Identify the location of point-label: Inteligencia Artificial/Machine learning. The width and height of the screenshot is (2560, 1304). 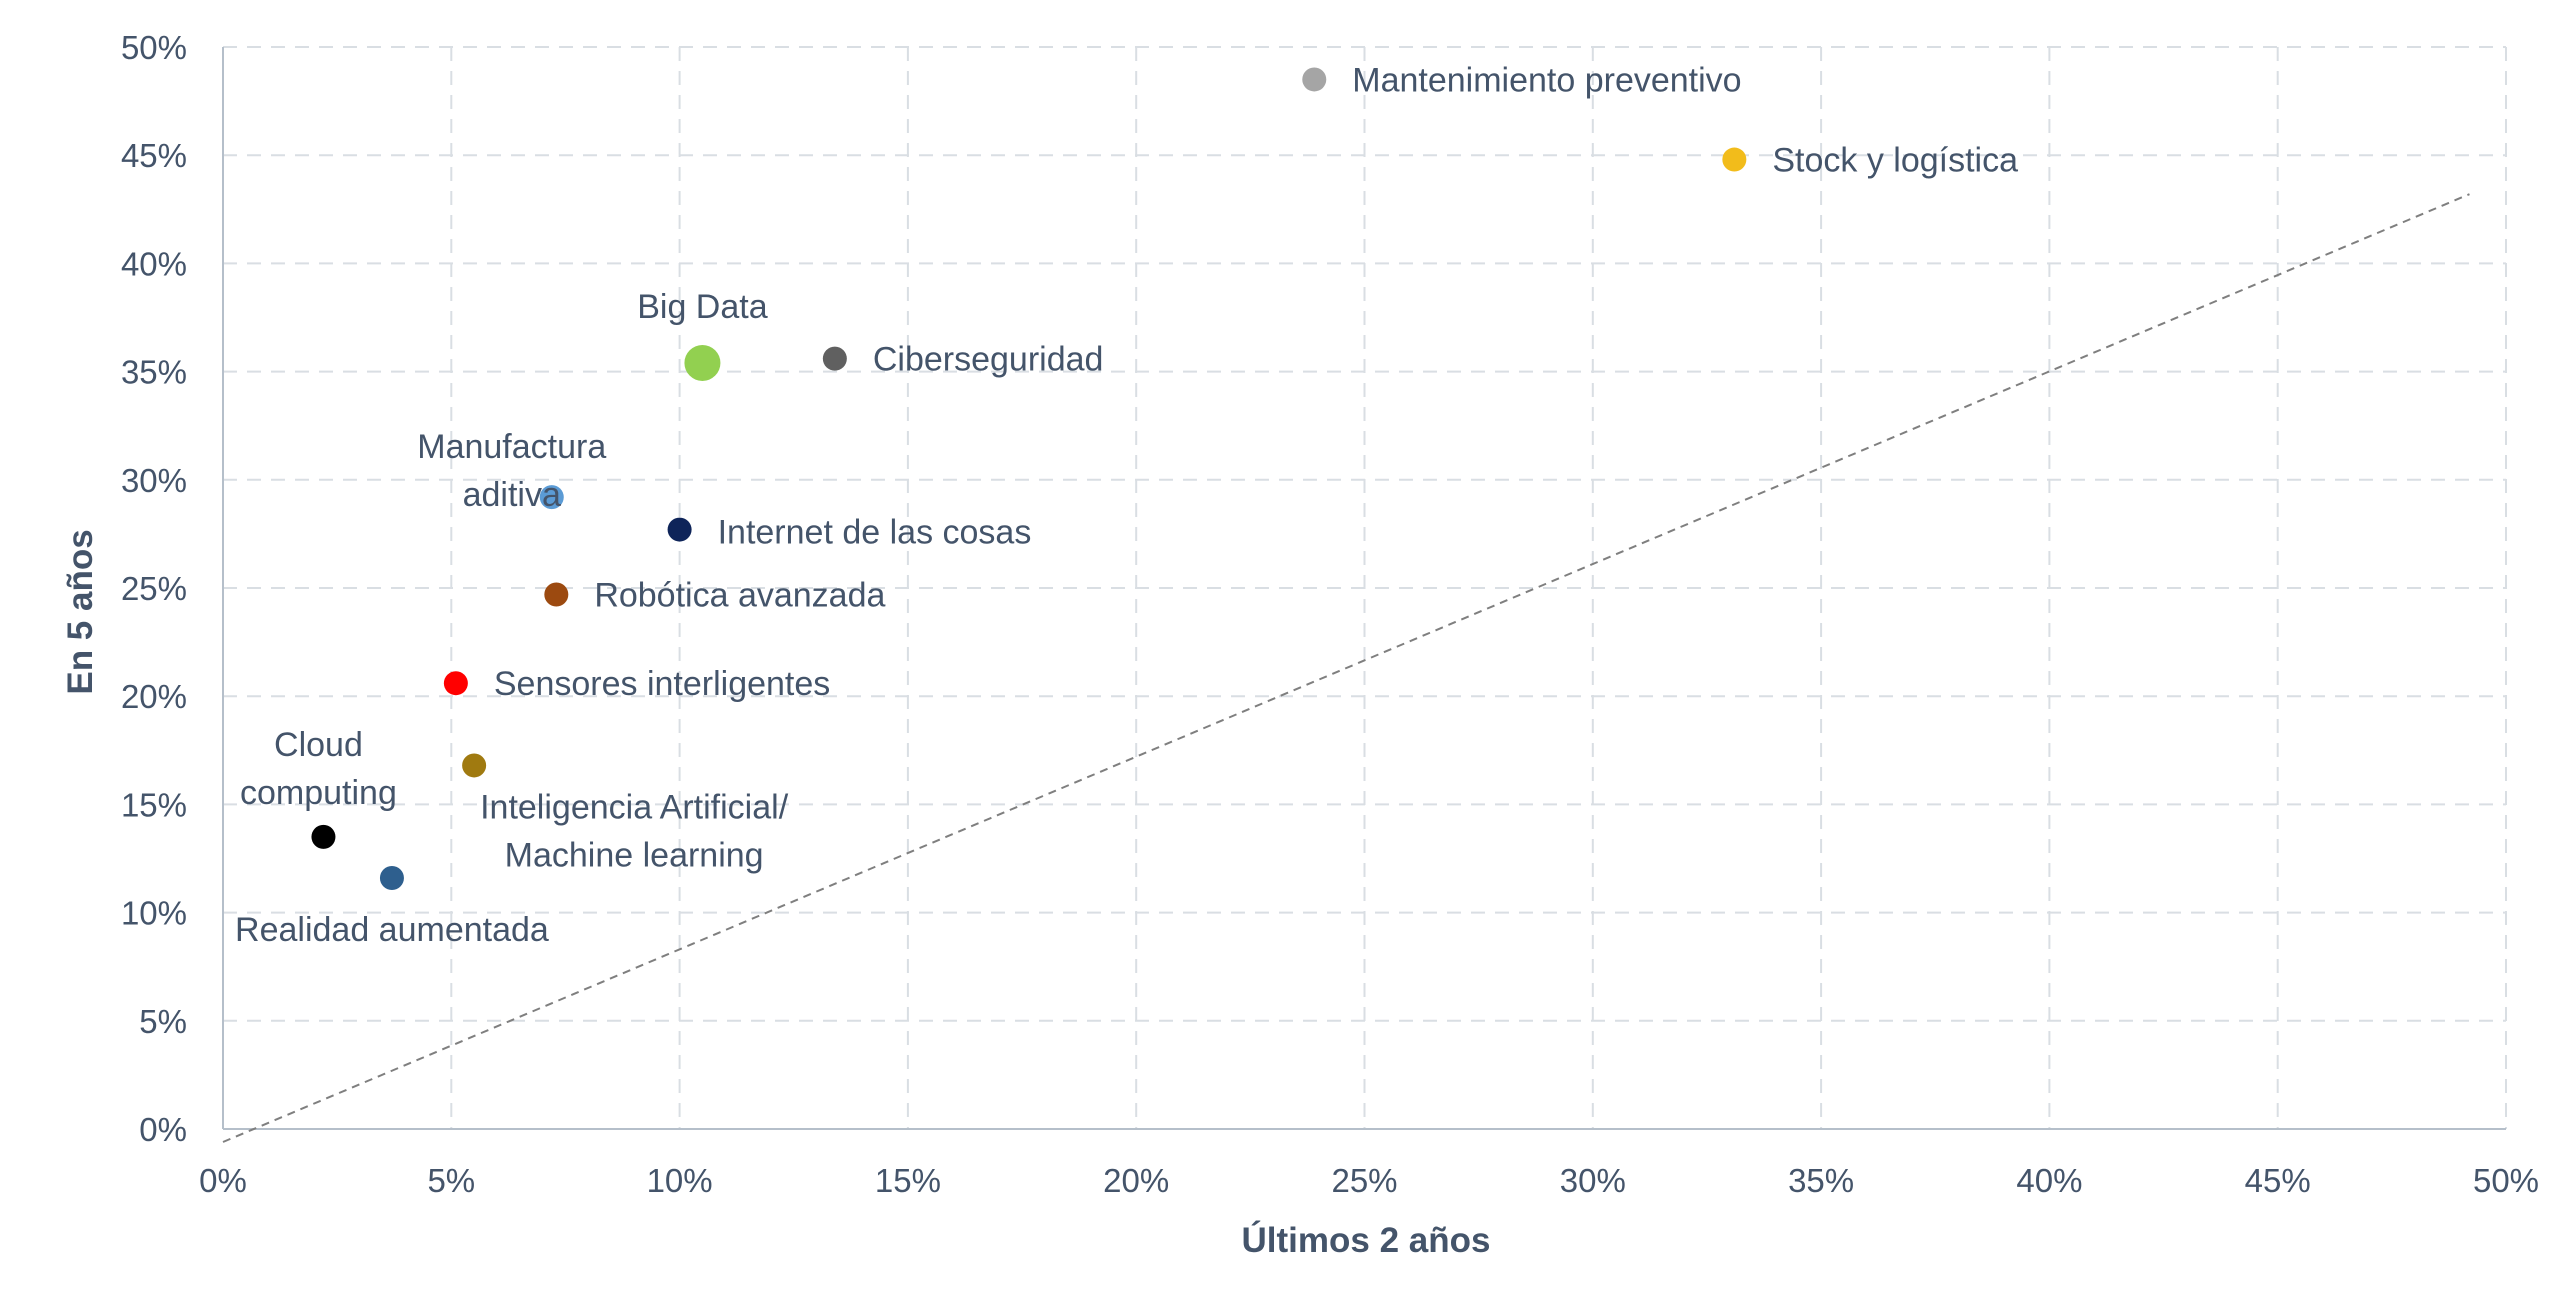
(634, 831).